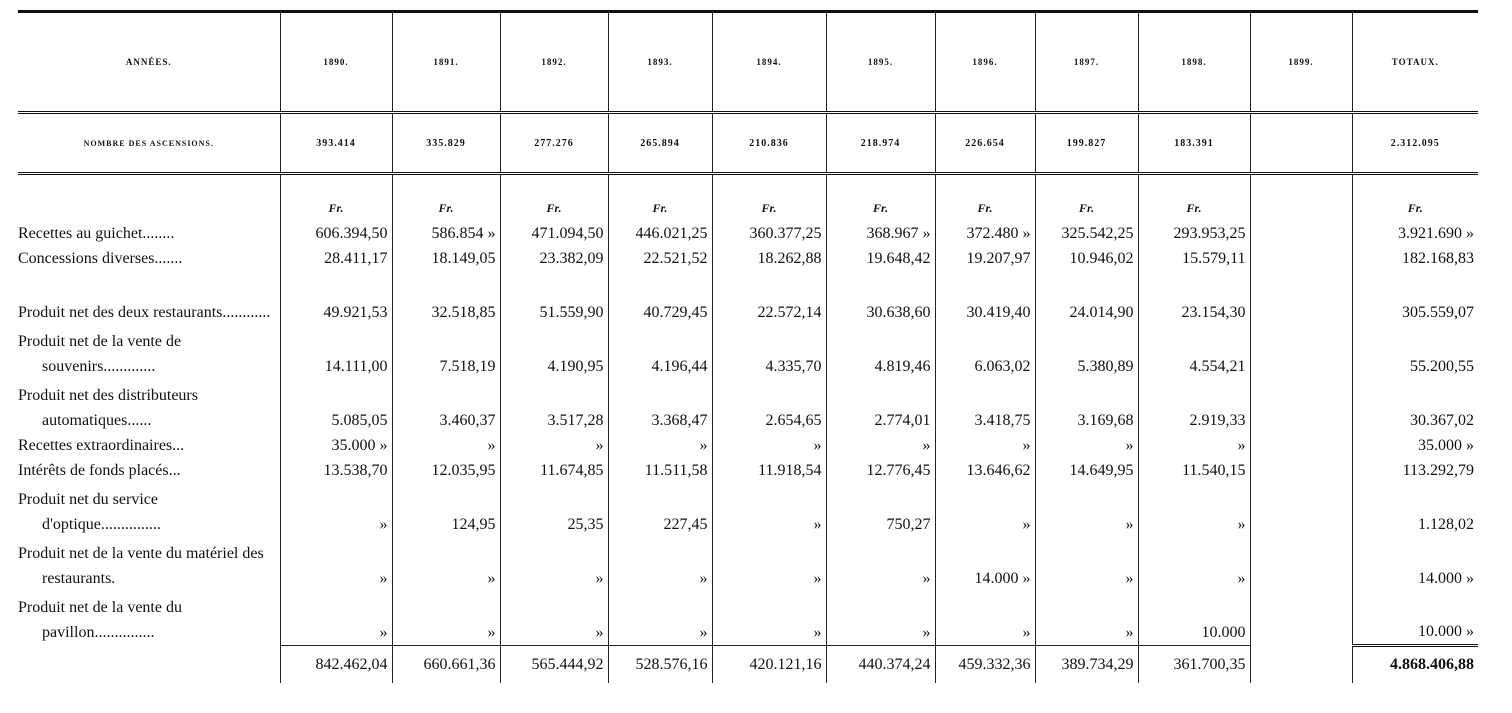 This screenshot has height=713, width=1512. I want to click on cell: 19.207,97, so click(984, 258).